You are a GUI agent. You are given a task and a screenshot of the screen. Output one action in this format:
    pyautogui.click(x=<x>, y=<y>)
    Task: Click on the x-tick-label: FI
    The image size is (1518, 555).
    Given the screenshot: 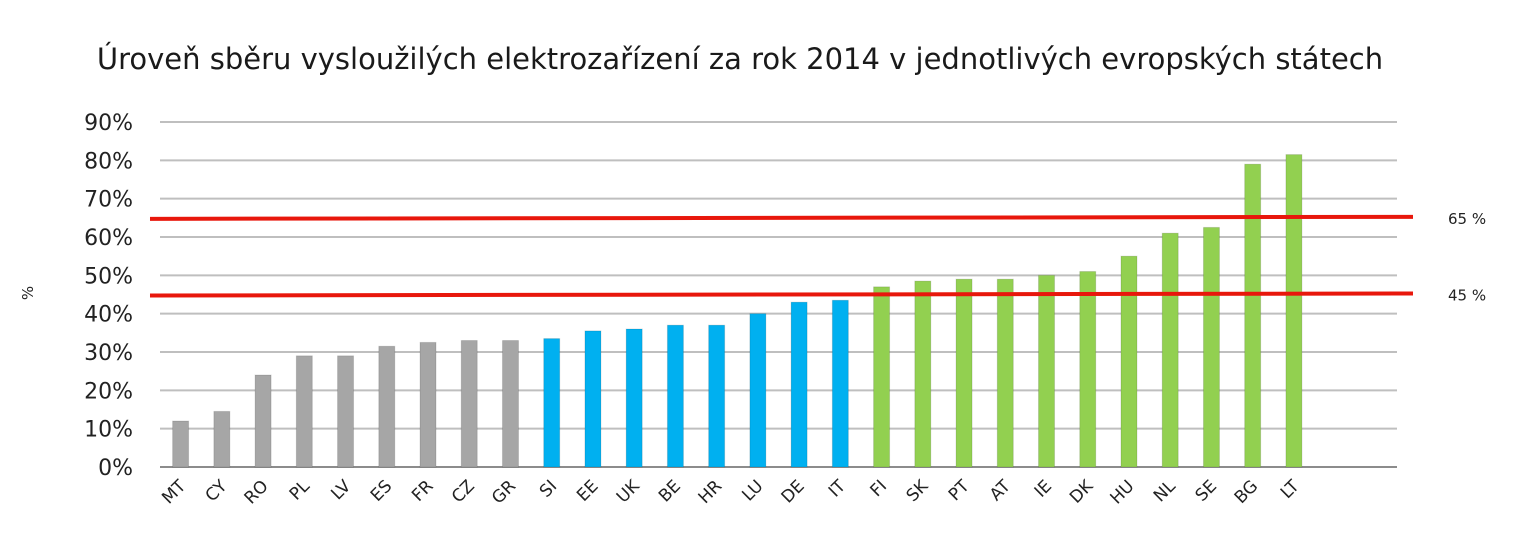 What is the action you would take?
    pyautogui.click(x=879, y=488)
    